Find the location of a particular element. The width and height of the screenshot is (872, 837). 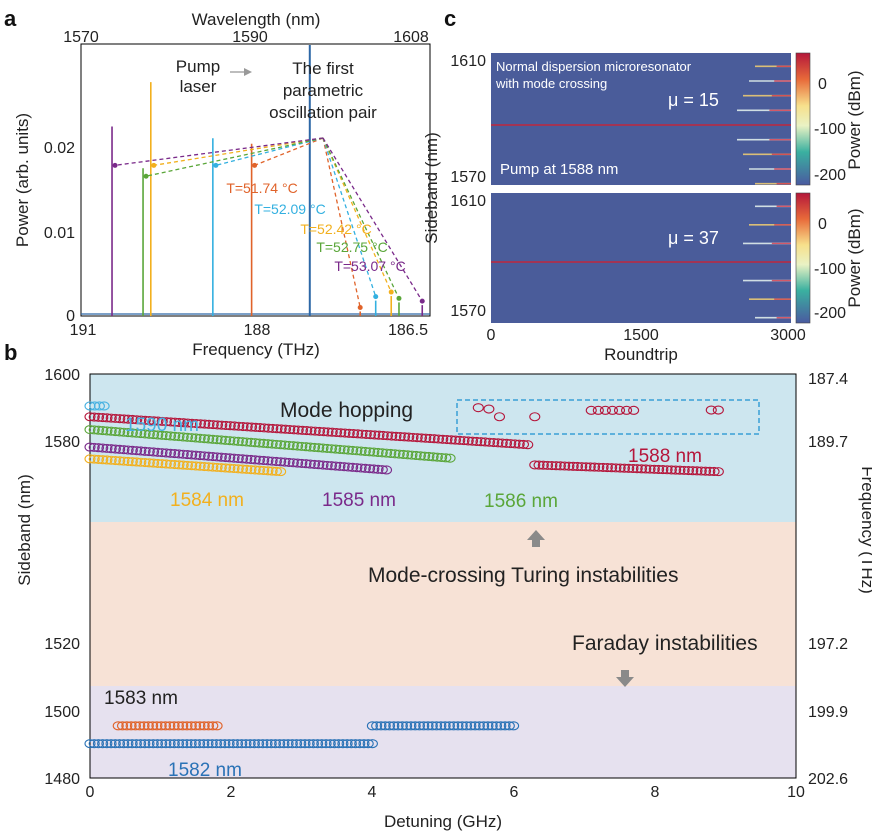

panel-a-y-tick: 0.02 is located at coordinates (59, 148).